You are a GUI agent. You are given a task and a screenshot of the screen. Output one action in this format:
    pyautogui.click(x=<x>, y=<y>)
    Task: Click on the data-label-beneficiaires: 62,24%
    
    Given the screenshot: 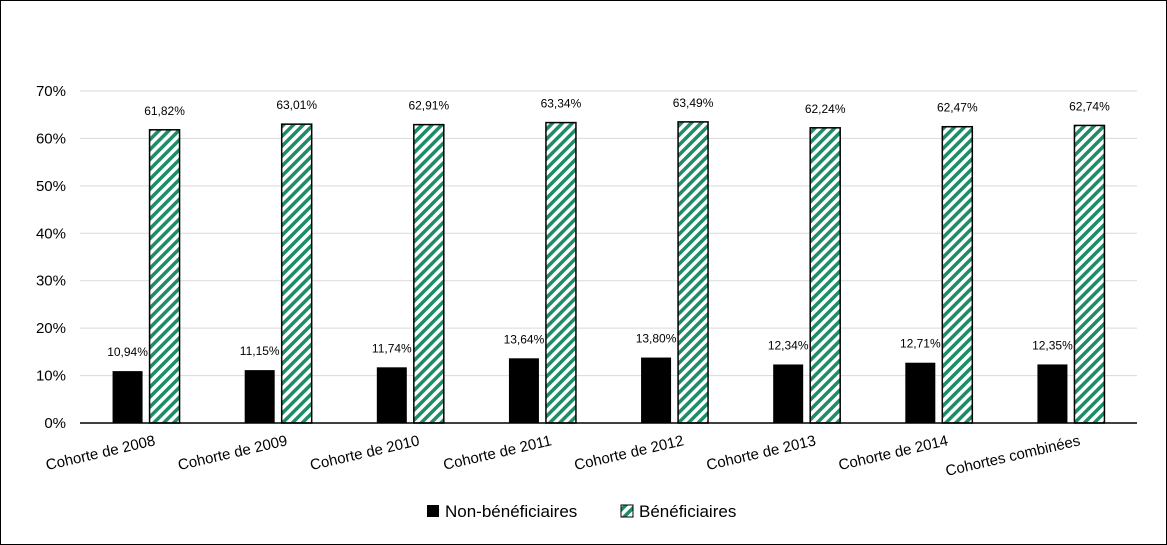 What is the action you would take?
    pyautogui.click(x=825, y=109)
    